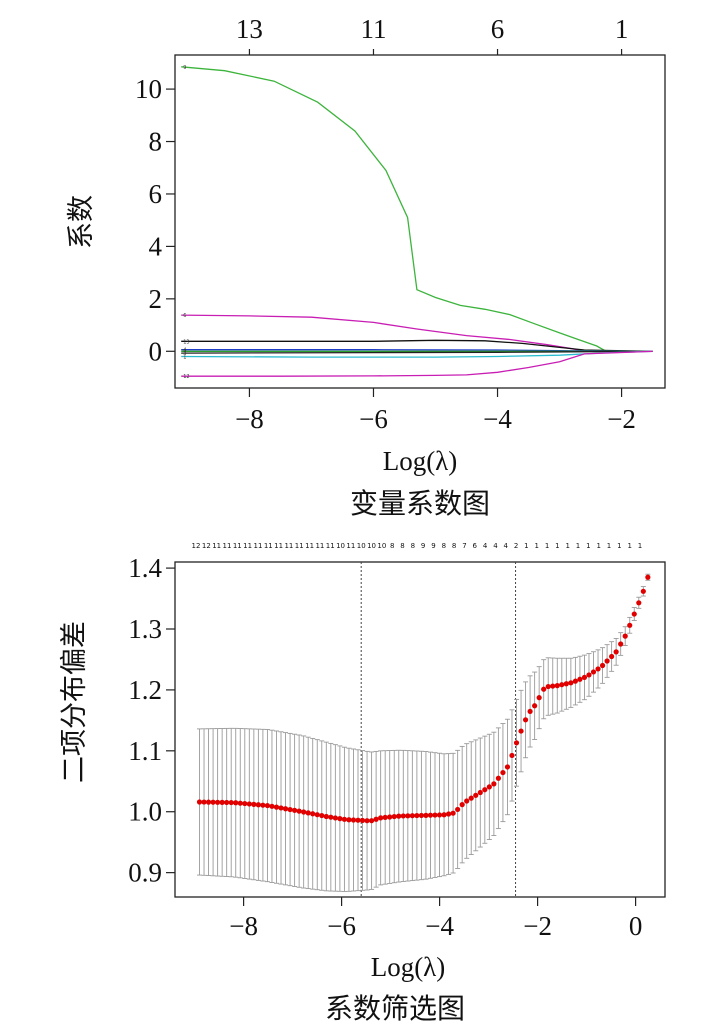 The image size is (718, 1032). I want to click on top-count-label: 9, so click(433, 546).